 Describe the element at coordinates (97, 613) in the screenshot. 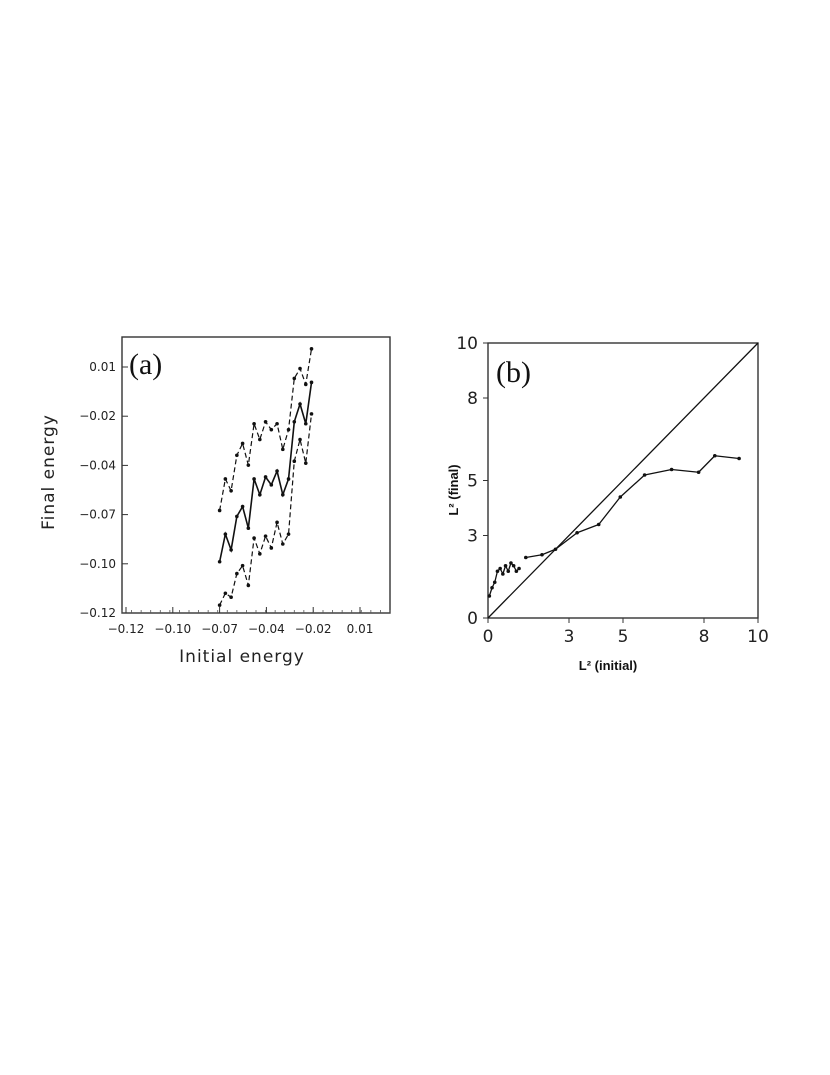

I see `y-tick-label-a: −0.12` at that location.